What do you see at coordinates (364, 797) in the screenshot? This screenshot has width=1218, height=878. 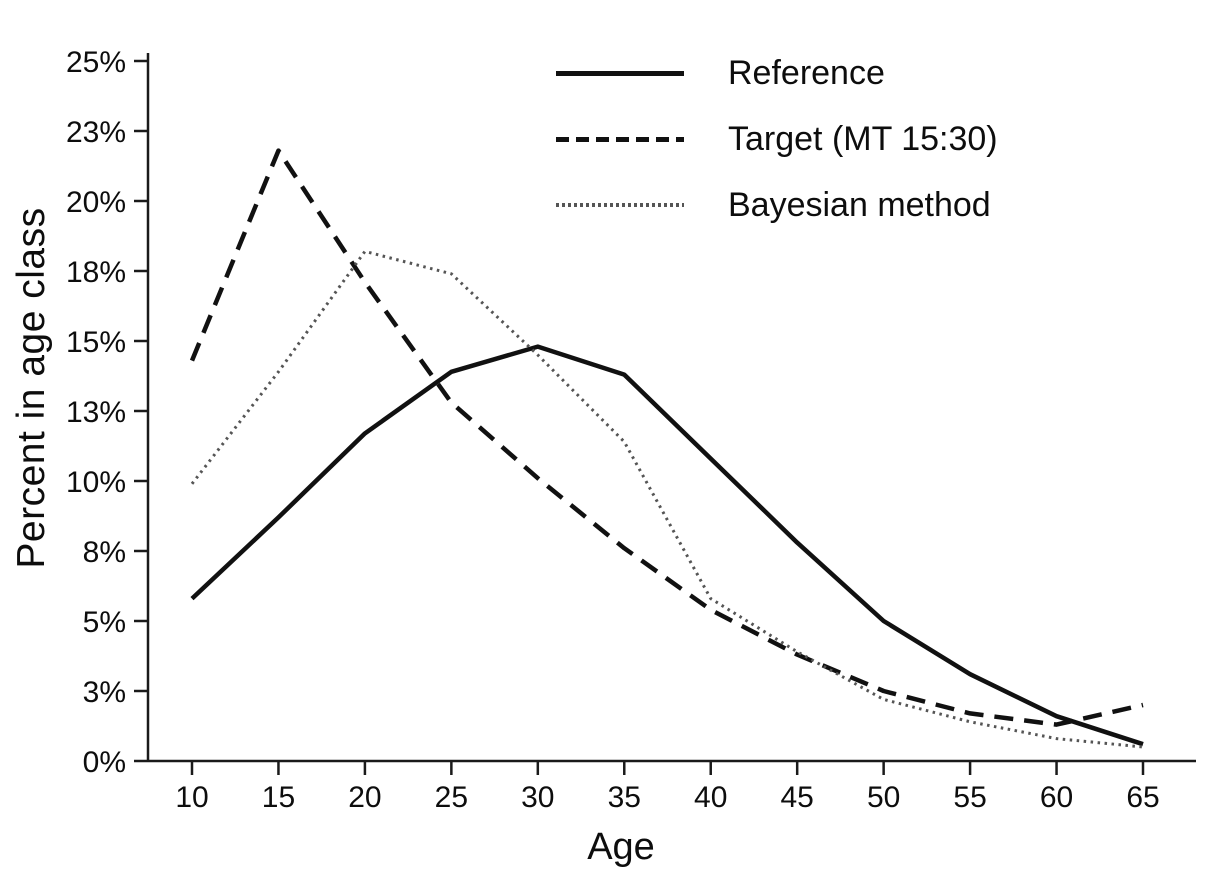 I see `x-tick-label: 20` at bounding box center [364, 797].